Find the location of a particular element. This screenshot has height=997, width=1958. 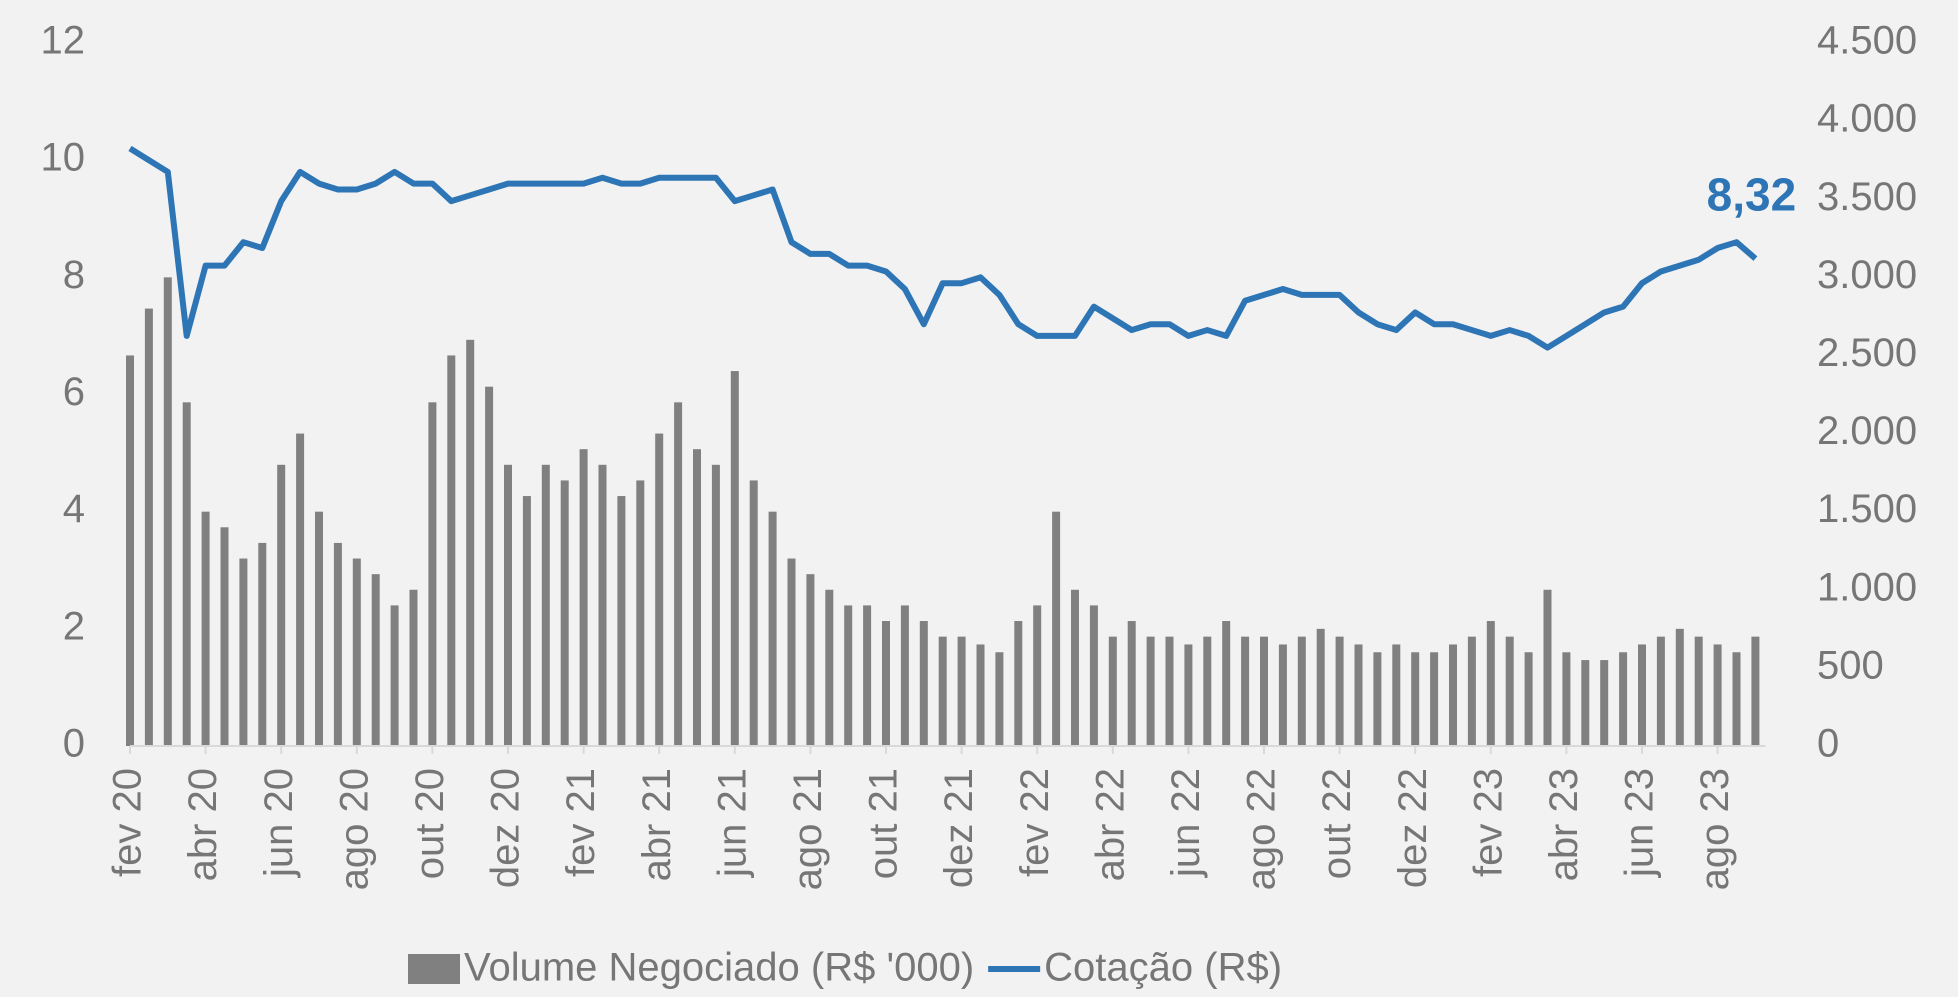

legend-label: Cotação (R$) is located at coordinates (1163, 968).